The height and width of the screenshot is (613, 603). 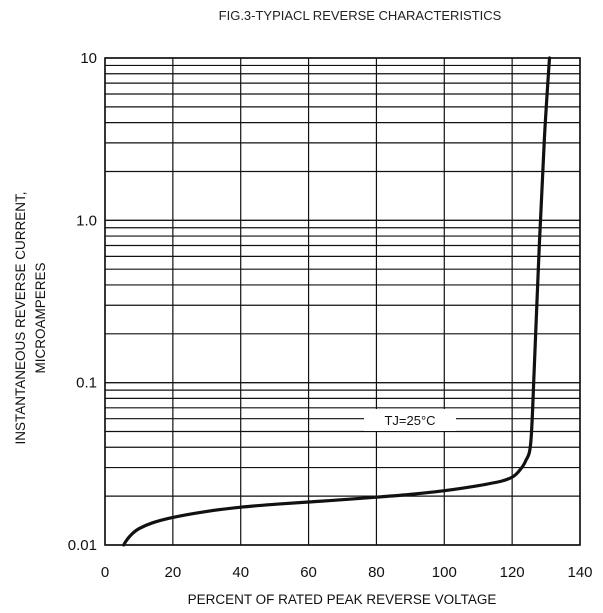 What do you see at coordinates (20, 317) in the screenshot?
I see `y-axis-label-line-1: INSTANTANEOUS REVERSE CURRENT,` at bounding box center [20, 317].